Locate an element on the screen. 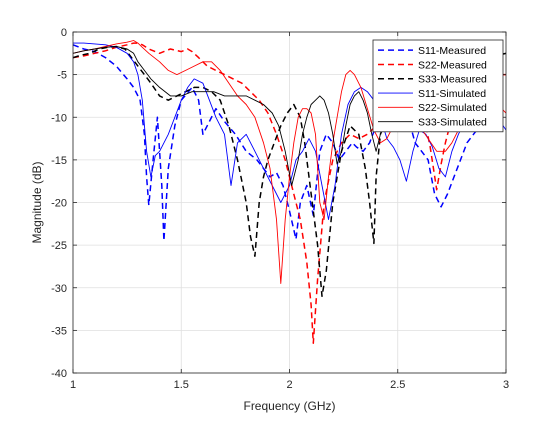 The width and height of the screenshot is (560, 425). x-tick-label: 3 is located at coordinates (506, 385).